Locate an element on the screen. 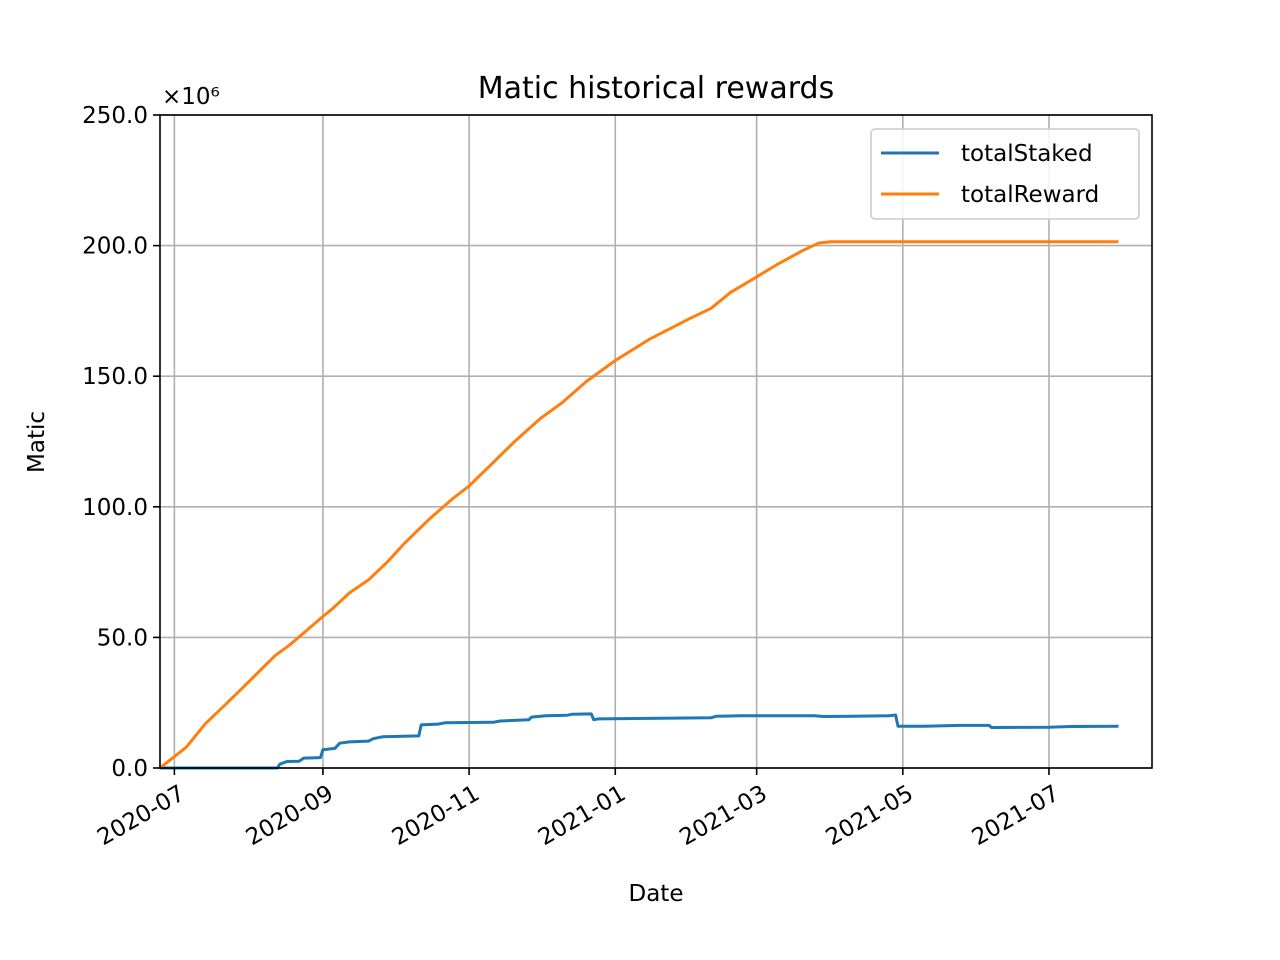 The width and height of the screenshot is (1280, 960). legend-label-totalReward: totalReward is located at coordinates (1030, 195).